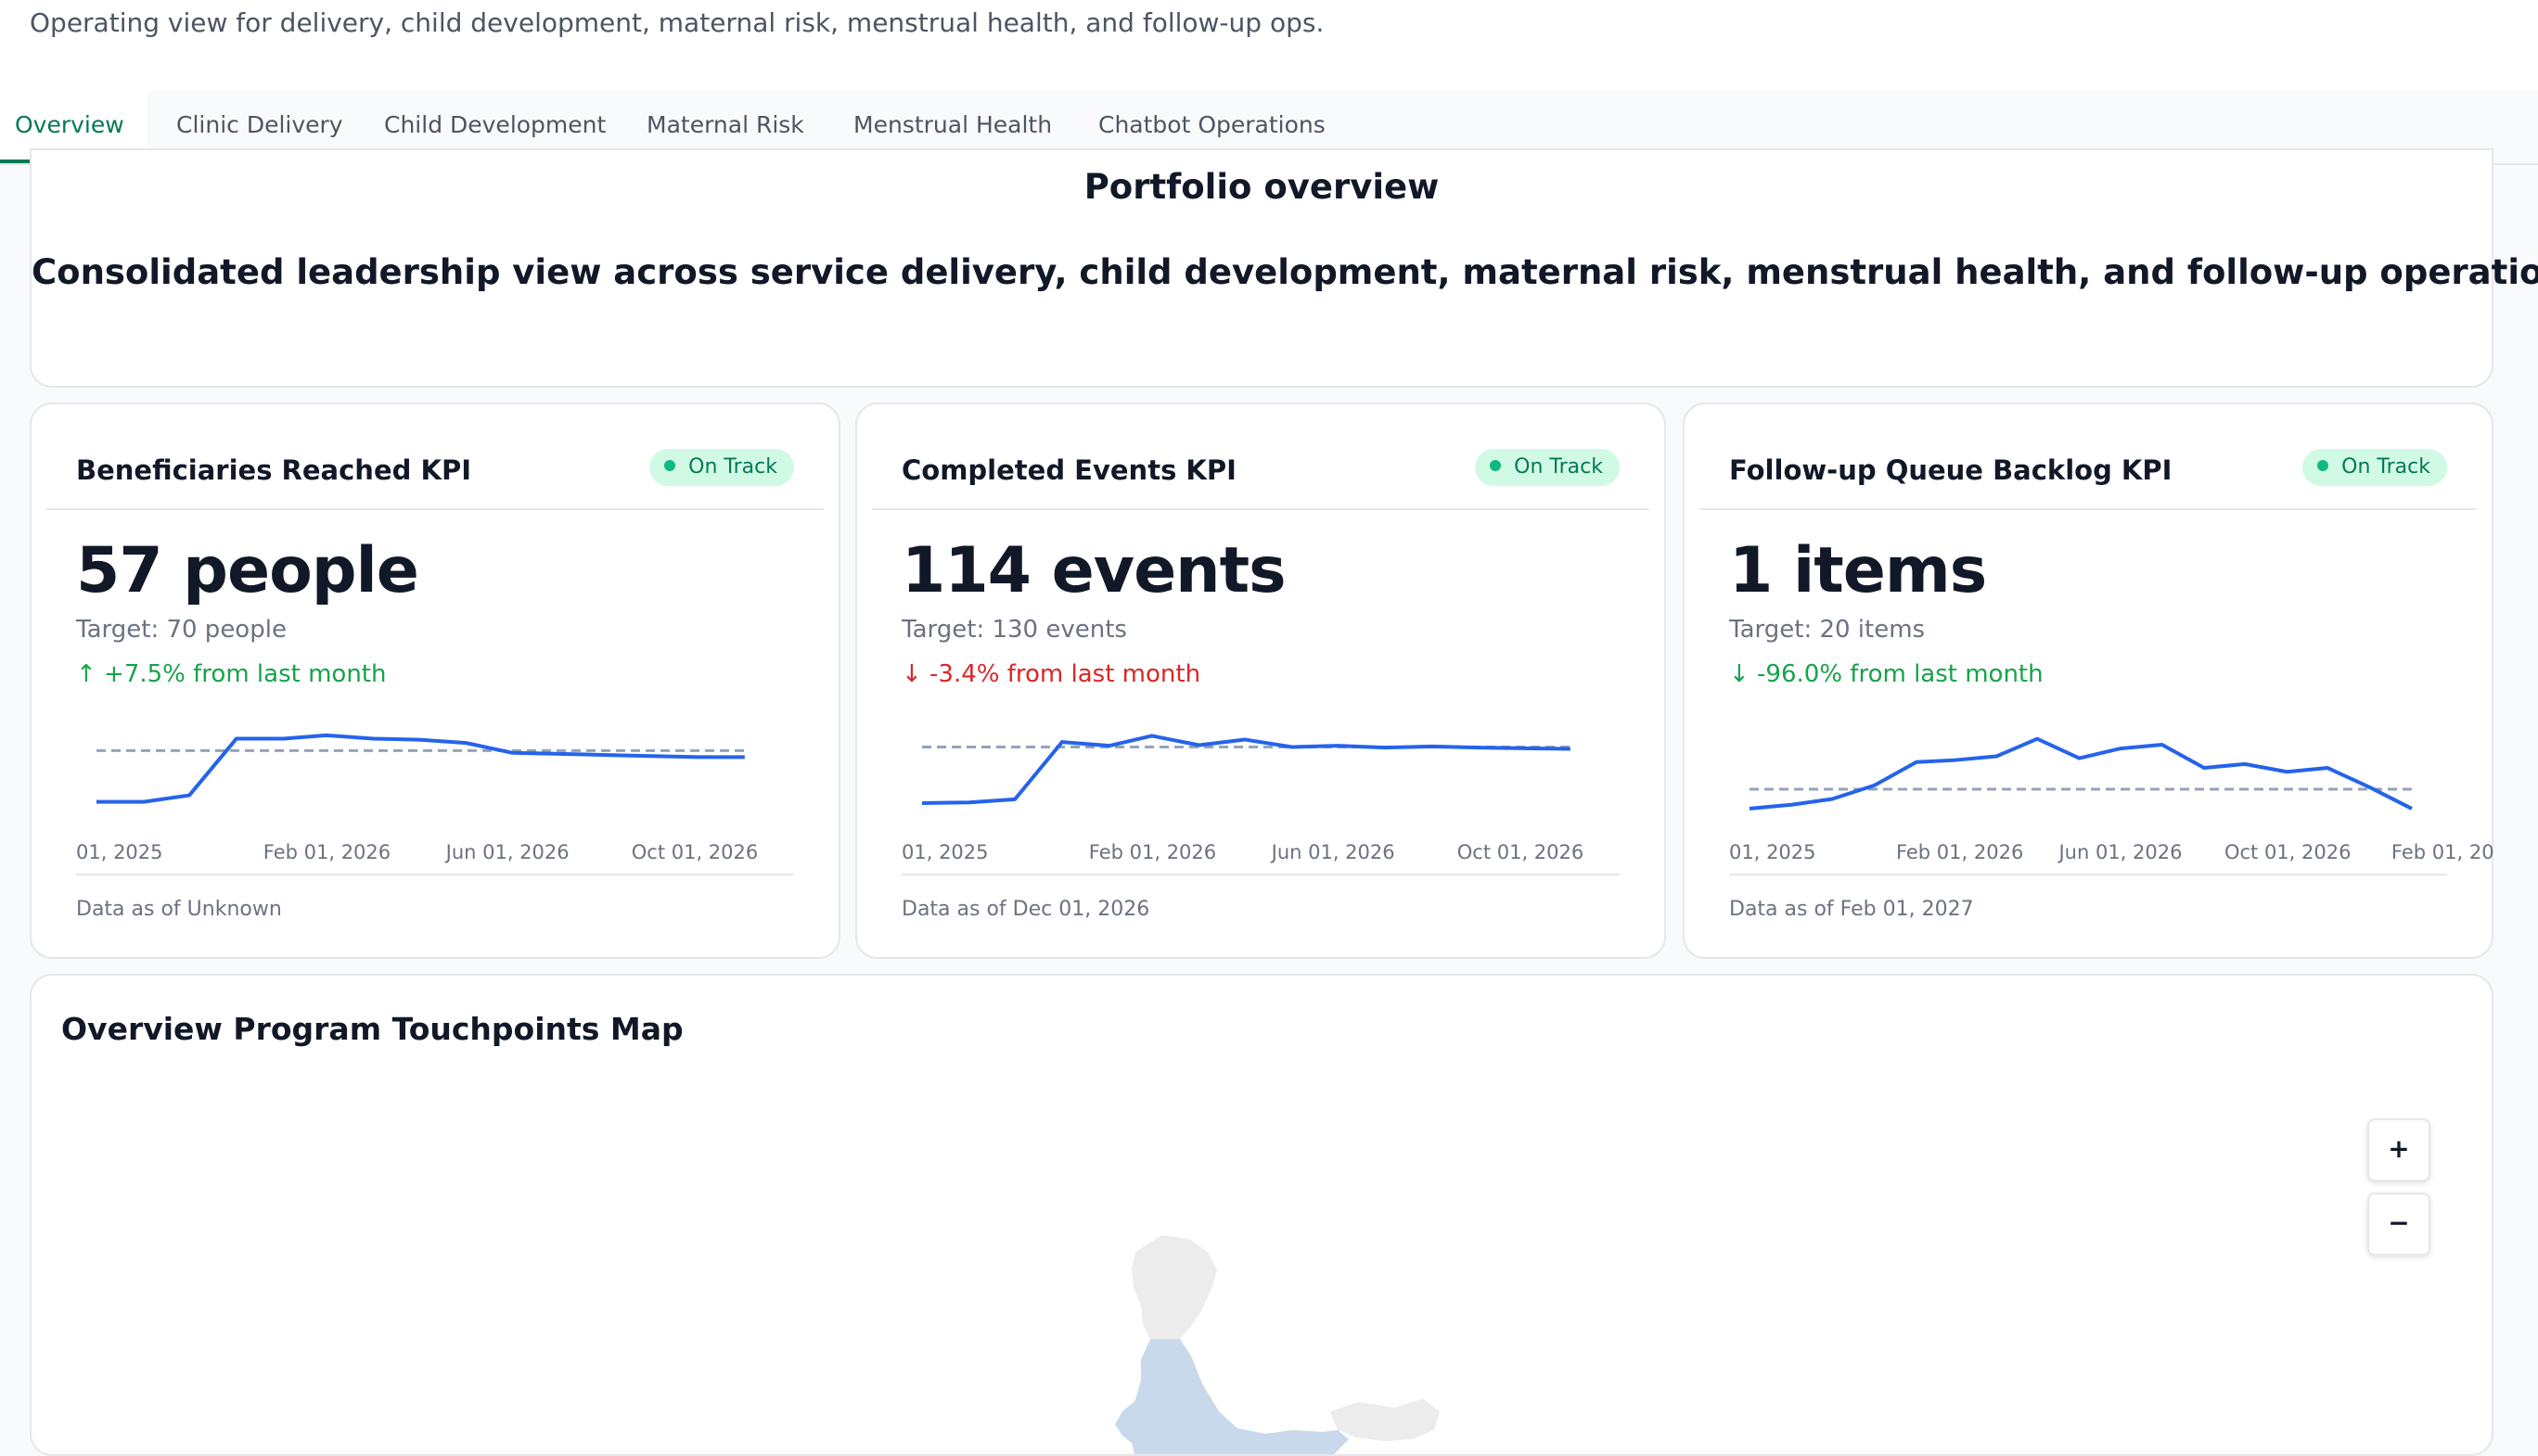  Describe the element at coordinates (1052, 674) in the screenshot. I see `kpi-delta: ↓ -3.4% from last month` at that location.